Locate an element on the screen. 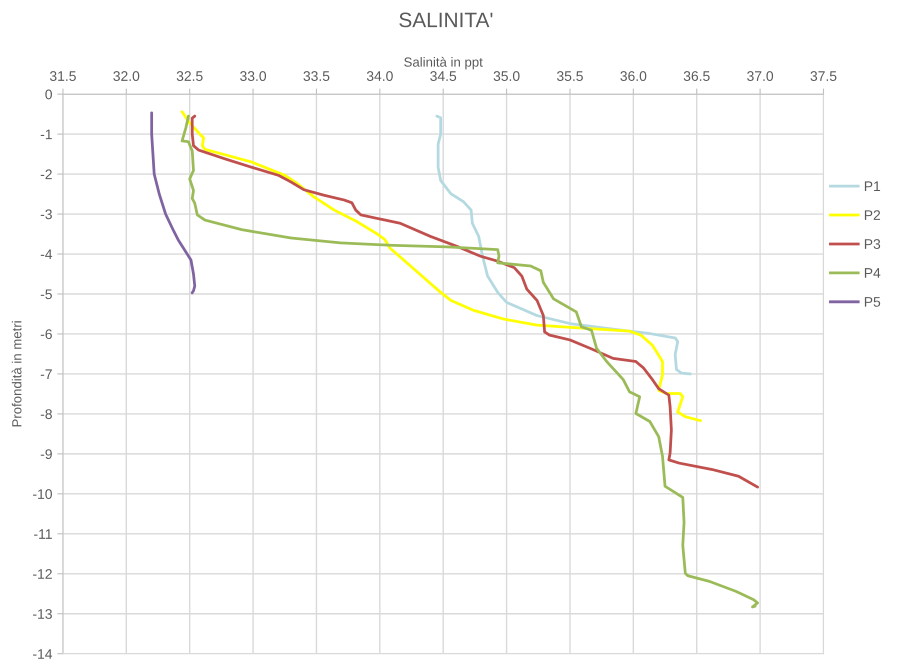 The width and height of the screenshot is (899, 663). y-tick-label: -5 is located at coordinates (46, 294).